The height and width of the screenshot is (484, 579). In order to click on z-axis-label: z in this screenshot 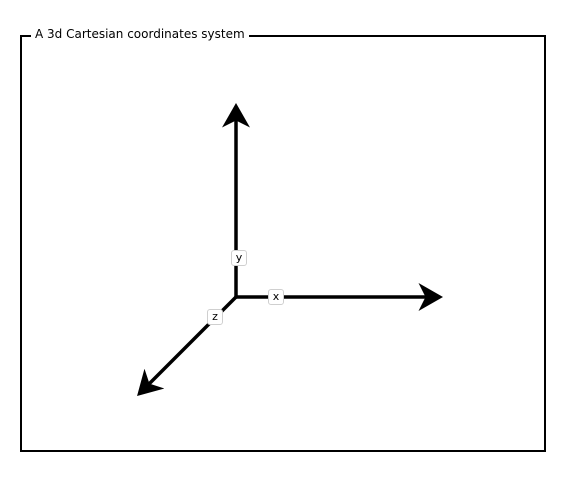, I will do `click(215, 317)`.